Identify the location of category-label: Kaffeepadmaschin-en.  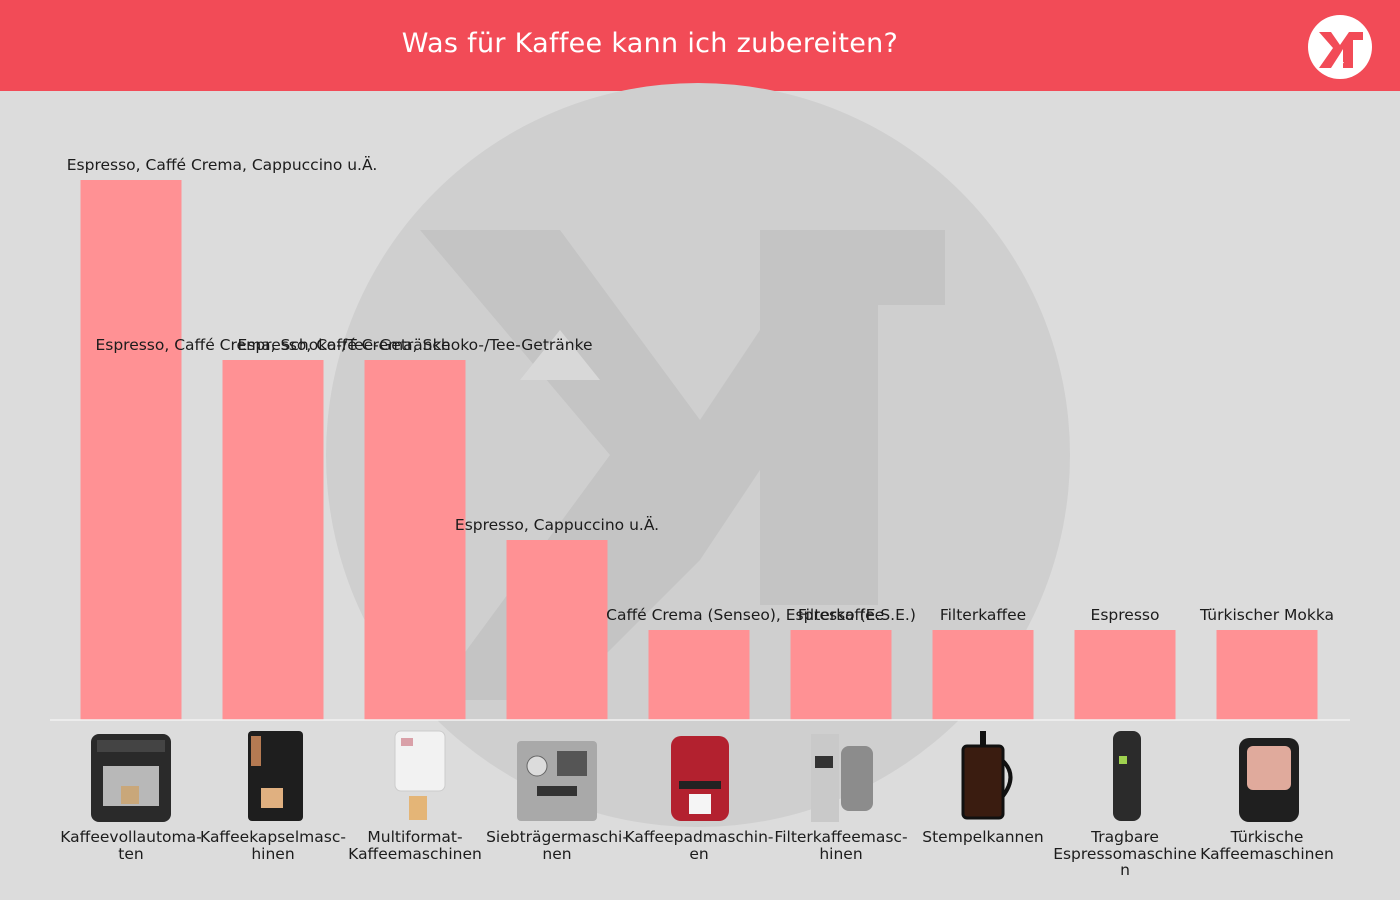
(699, 845).